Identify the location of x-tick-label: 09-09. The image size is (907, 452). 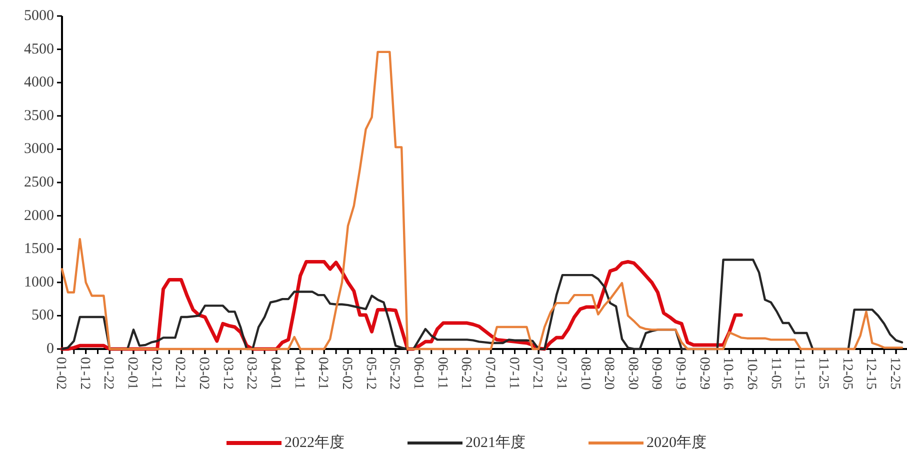
(656, 373).